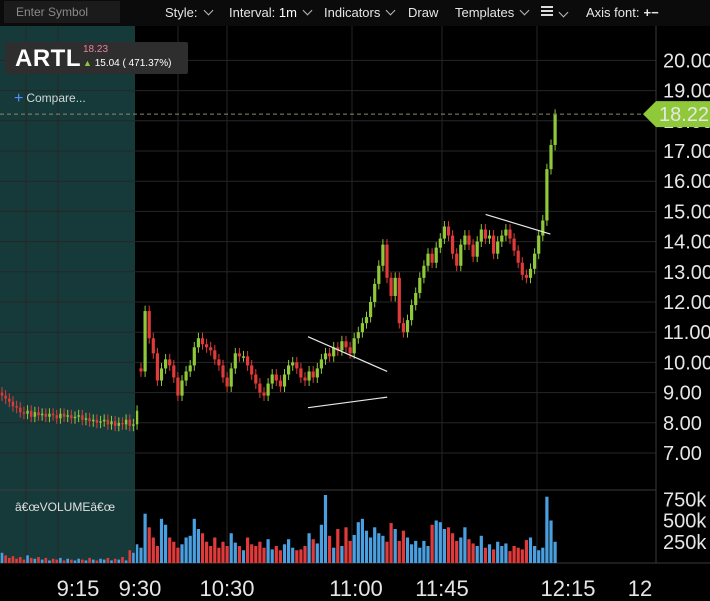  What do you see at coordinates (208, 10) in the screenshot?
I see `chevron-down-icon` at bounding box center [208, 10].